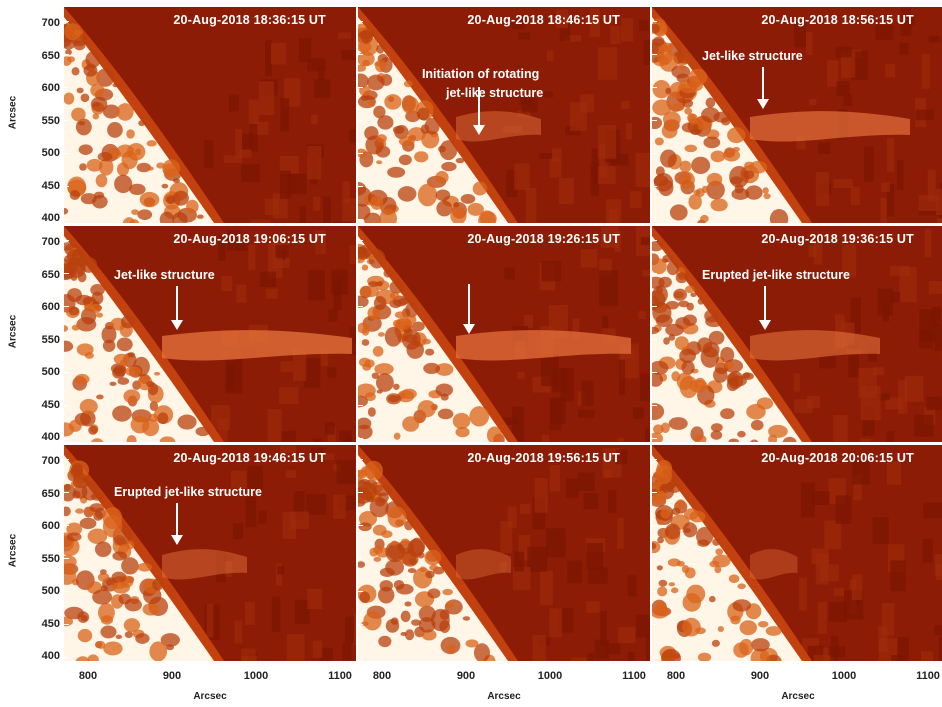  What do you see at coordinates (50, 153) in the screenshot?
I see `y-tick-label: 500` at bounding box center [50, 153].